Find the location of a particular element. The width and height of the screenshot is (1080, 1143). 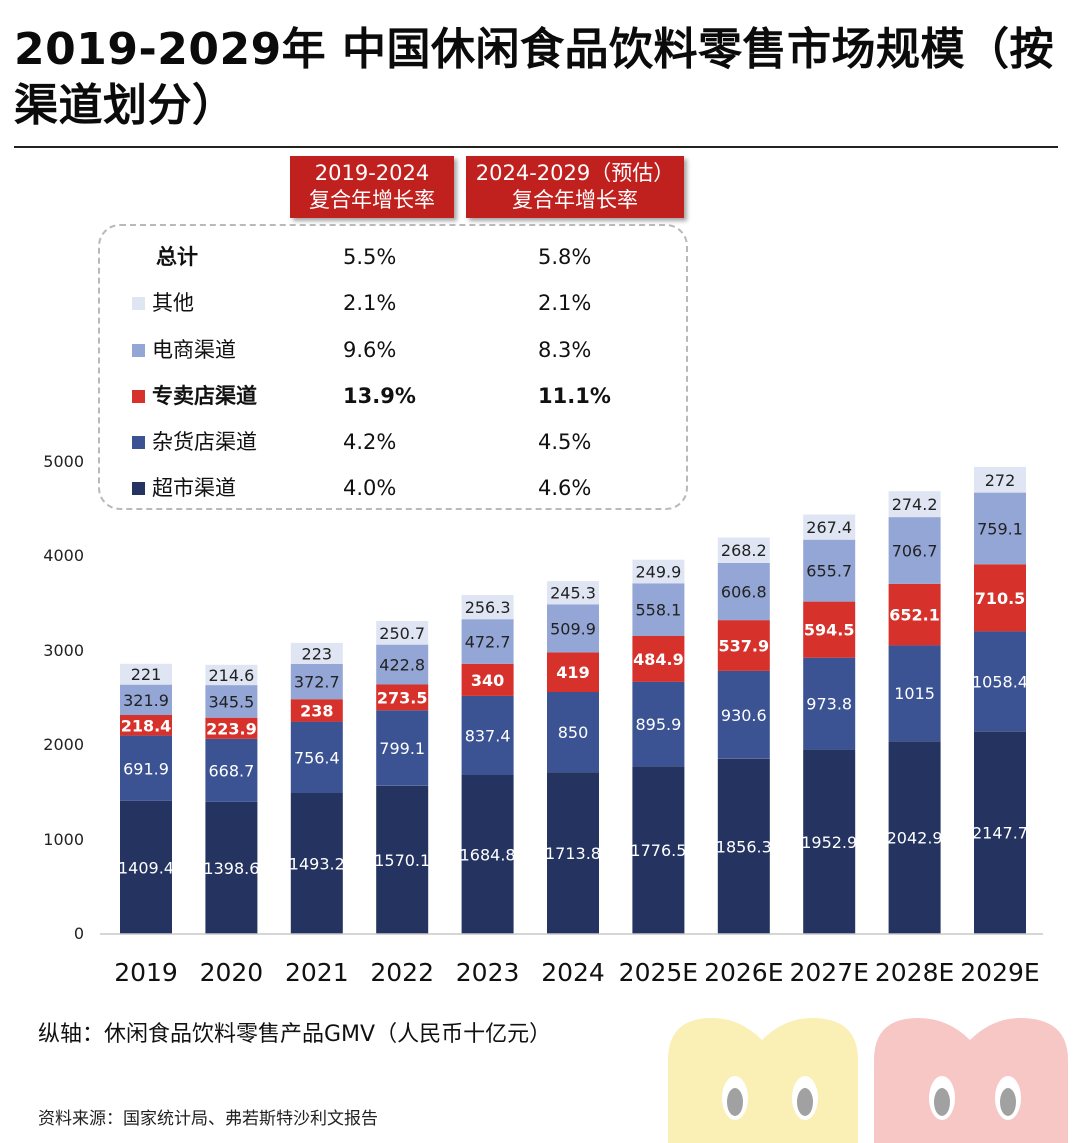

bar-segment-series-1-2023 is located at coordinates (487, 735).